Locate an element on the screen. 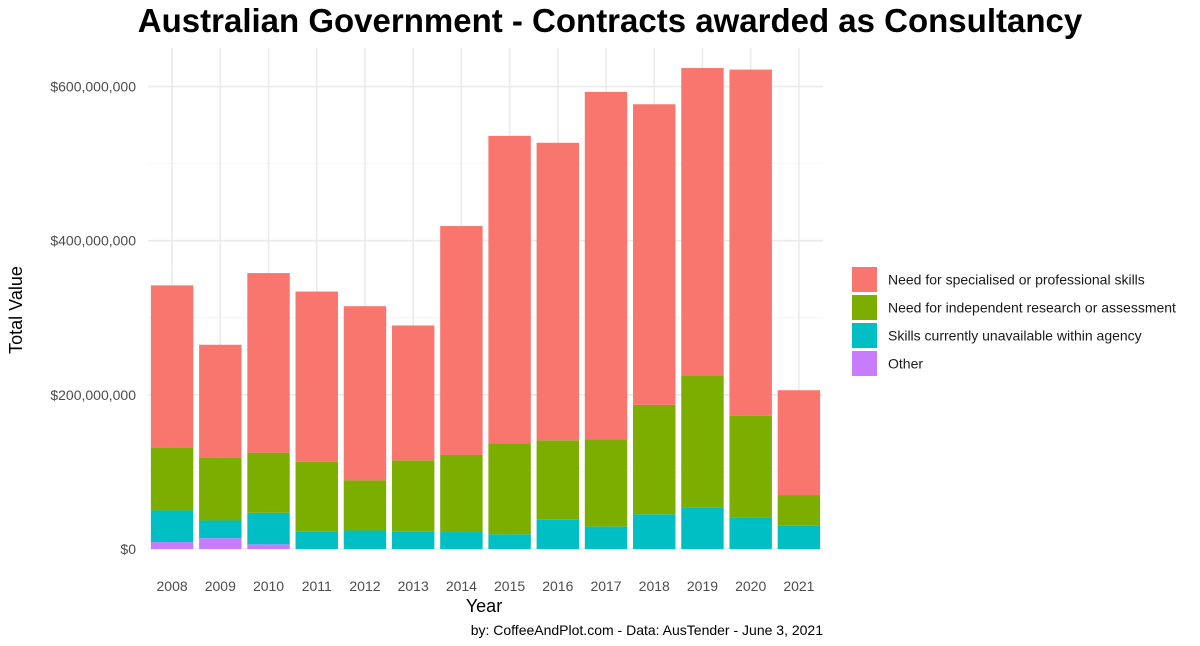  x-axis-title: Year is located at coordinates (484, 606).